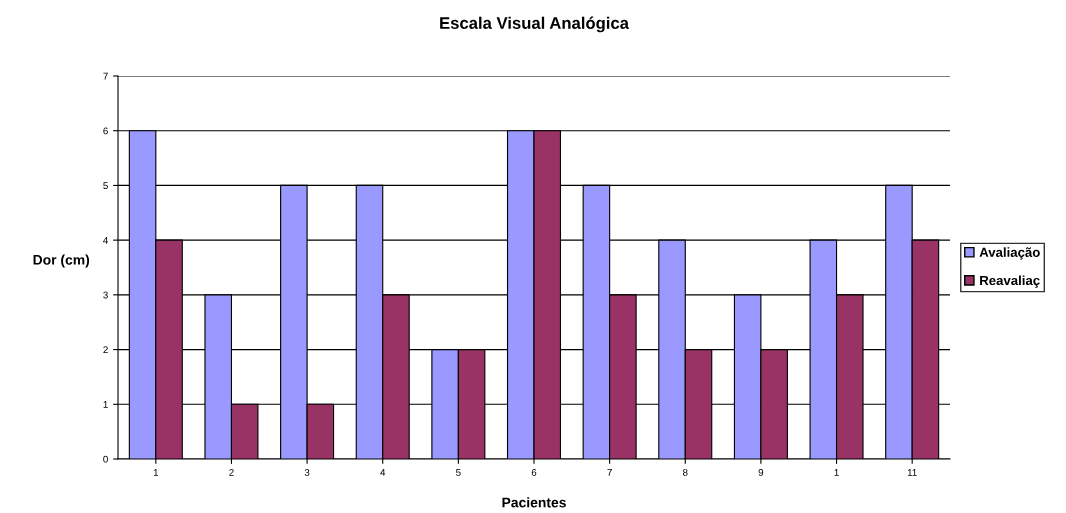 The height and width of the screenshot is (513, 1066). Describe the element at coordinates (761, 472) in the screenshot. I see `x-tick-label: 9` at that location.